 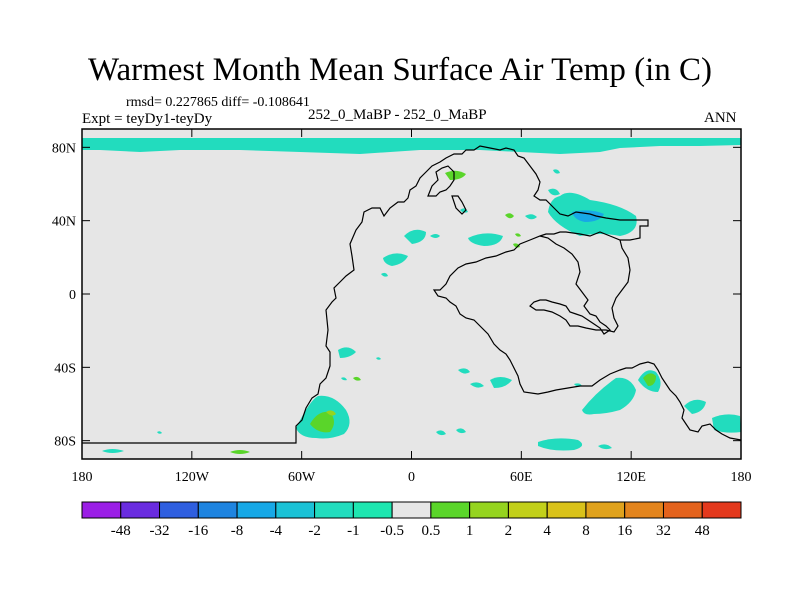 I want to click on colorbar-label: -48, so click(x=121, y=531).